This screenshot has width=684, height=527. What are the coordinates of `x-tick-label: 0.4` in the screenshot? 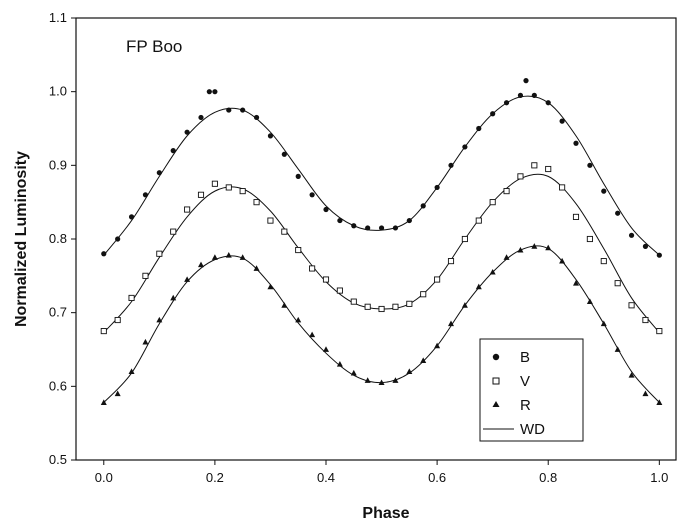 It's located at (326, 477).